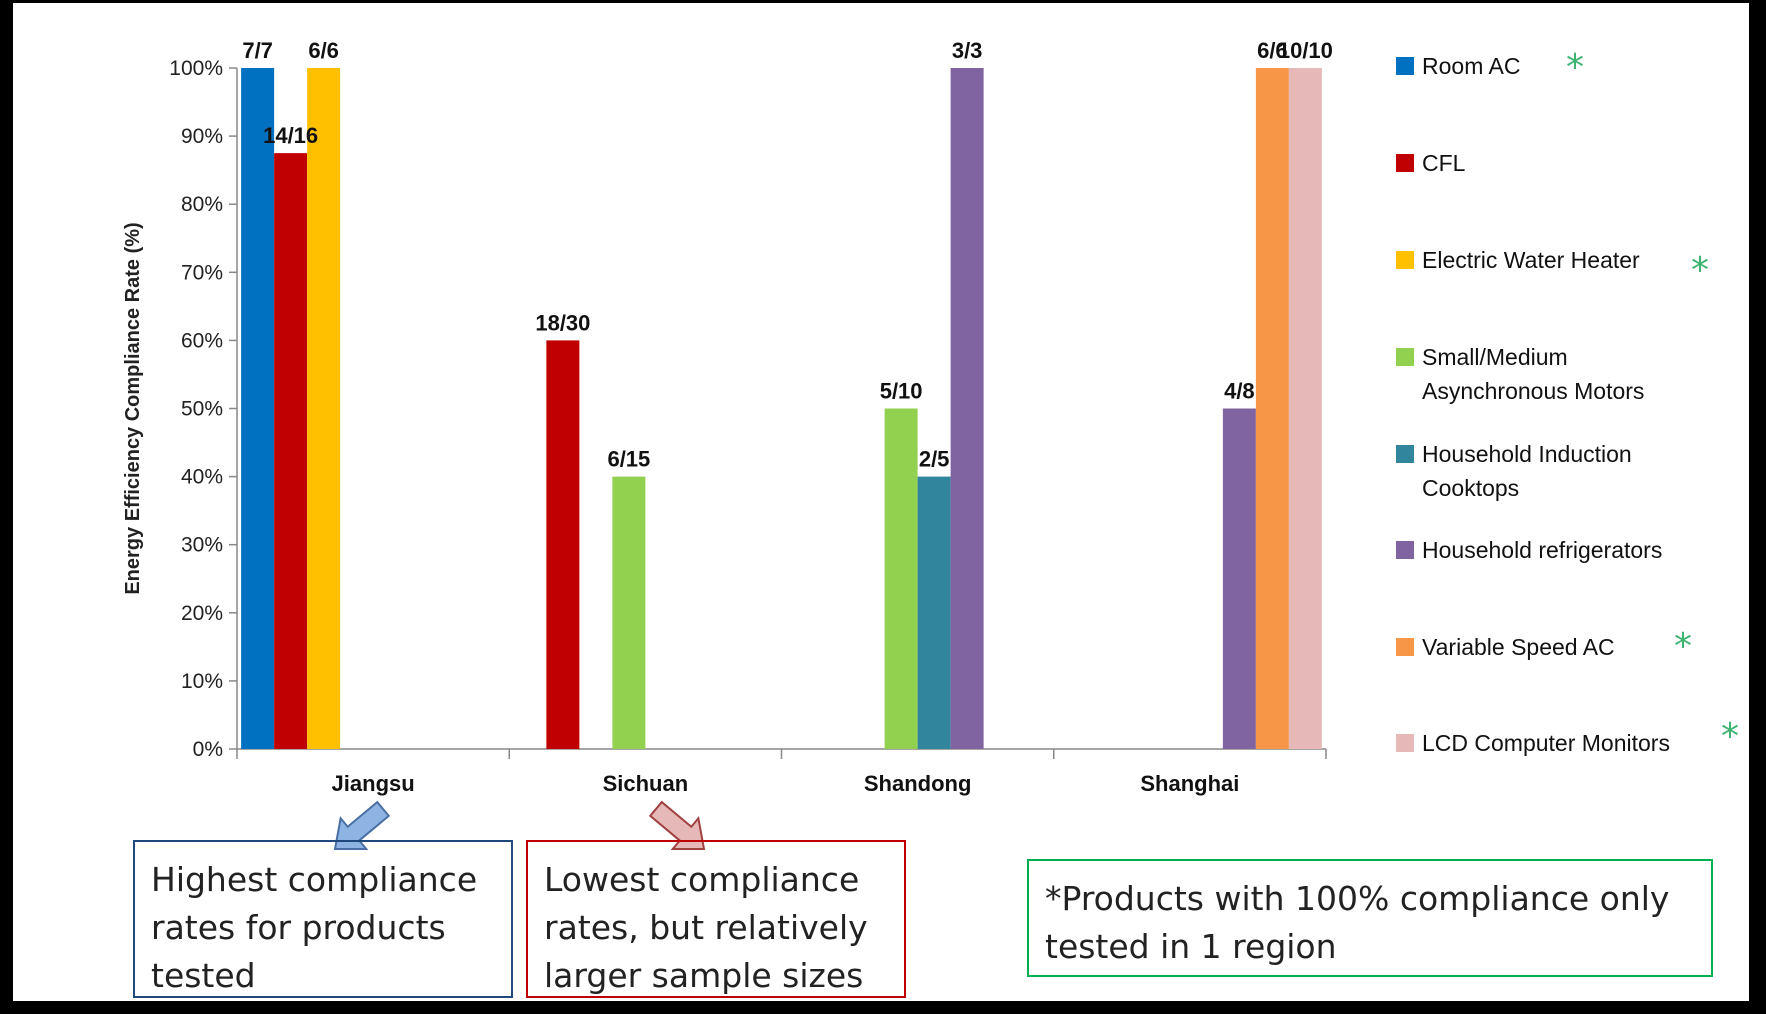 This screenshot has height=1014, width=1766. I want to click on legend-label: Small/Medium Asynchronous Motors, so click(1533, 374).